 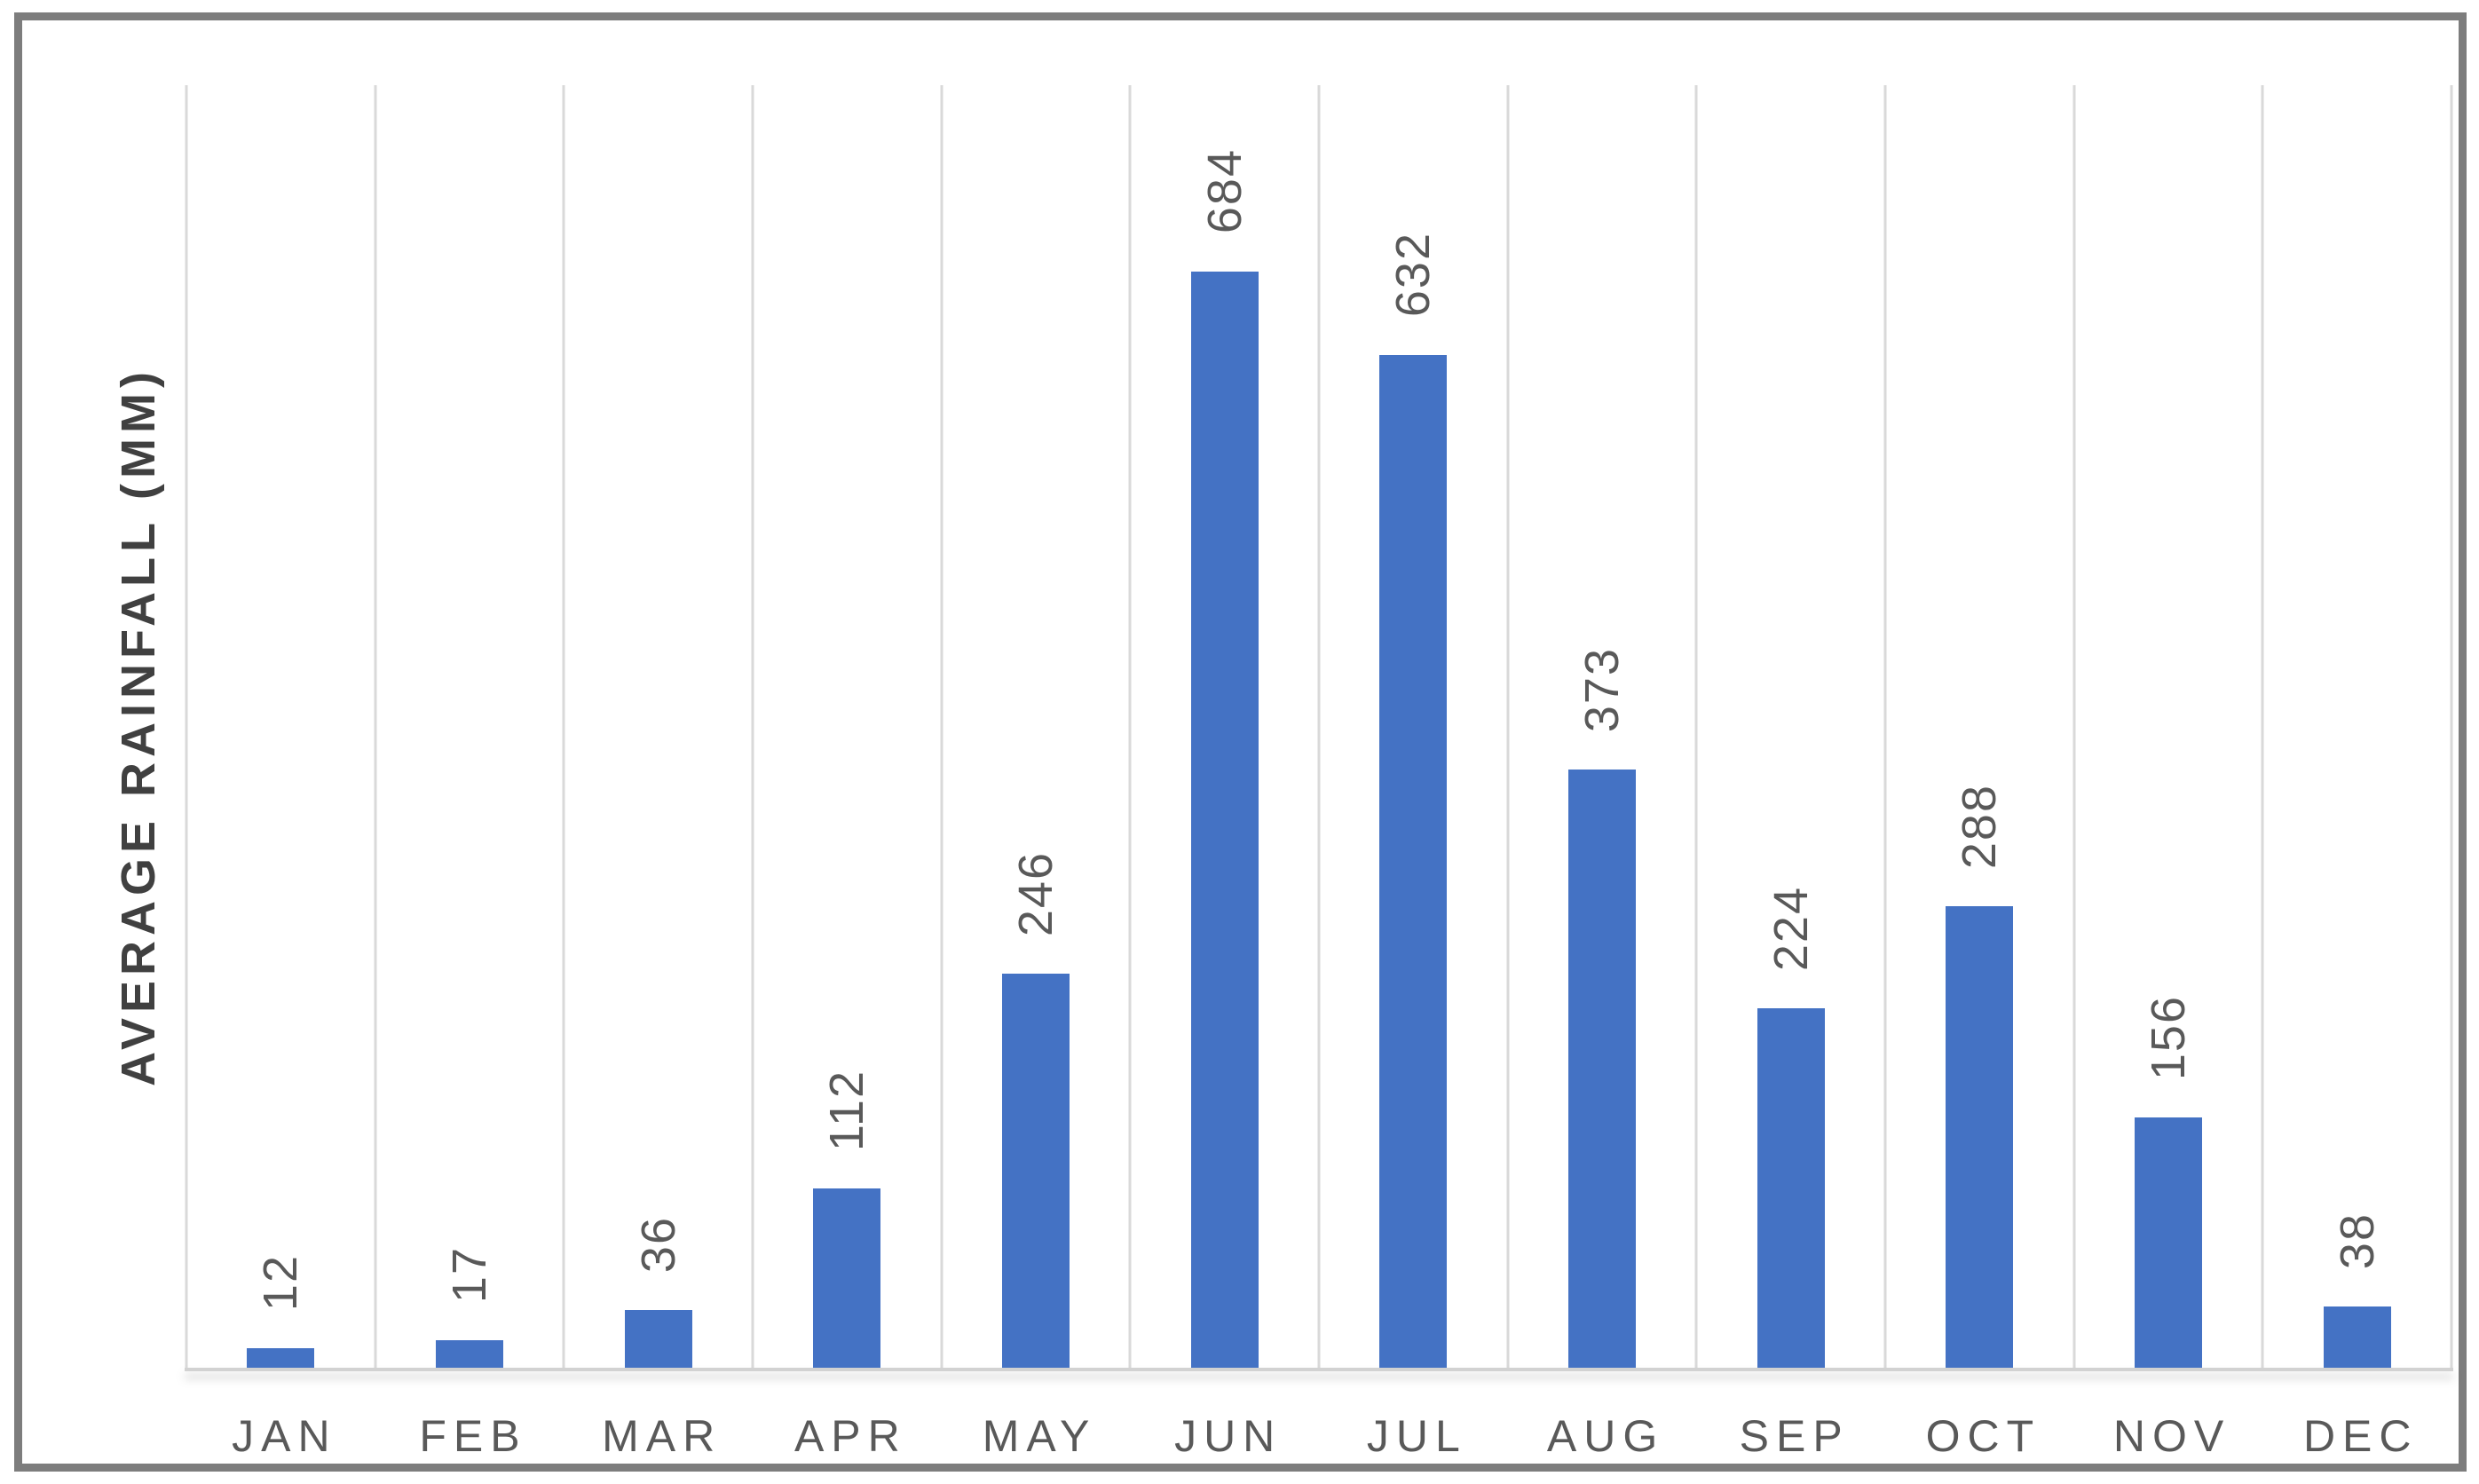 What do you see at coordinates (280, 726) in the screenshot?
I see `category-column-jan: 12` at bounding box center [280, 726].